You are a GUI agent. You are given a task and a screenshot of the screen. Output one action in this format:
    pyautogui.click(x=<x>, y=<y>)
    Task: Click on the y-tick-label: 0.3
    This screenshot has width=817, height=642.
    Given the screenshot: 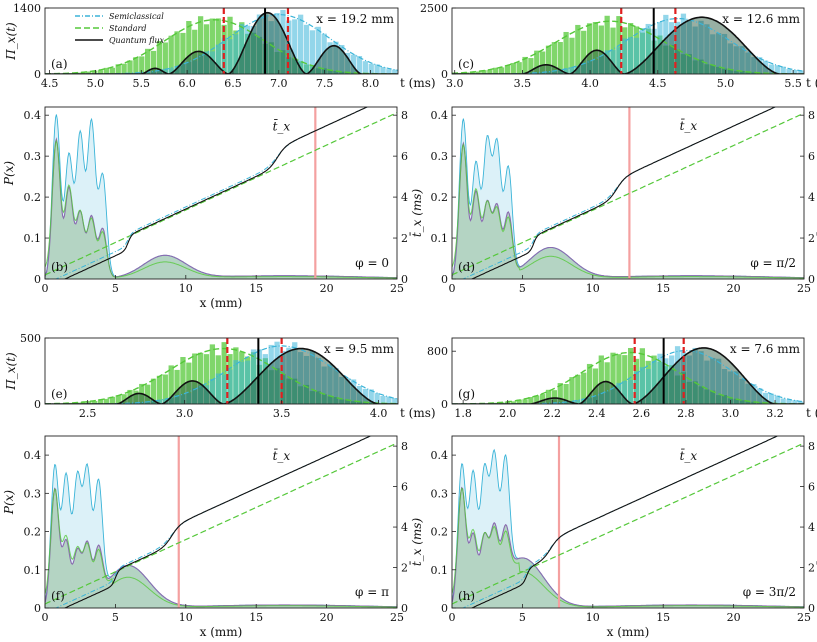 What is the action you would take?
    pyautogui.click(x=33, y=156)
    